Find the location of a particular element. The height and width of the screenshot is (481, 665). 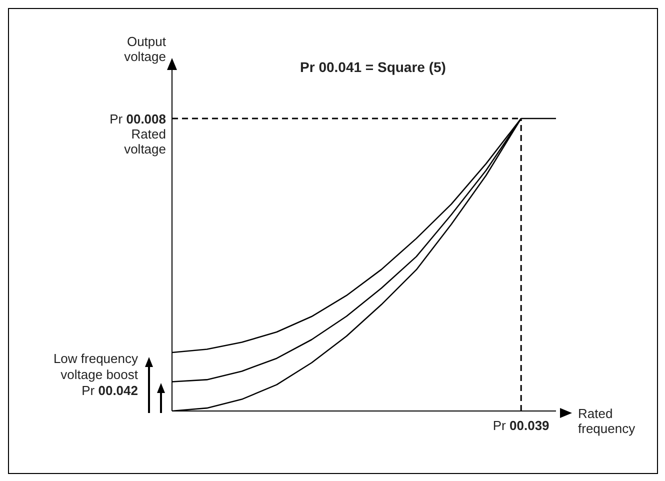

ref-line-label: Pr 00.008 Rated voltage is located at coordinates (138, 134).